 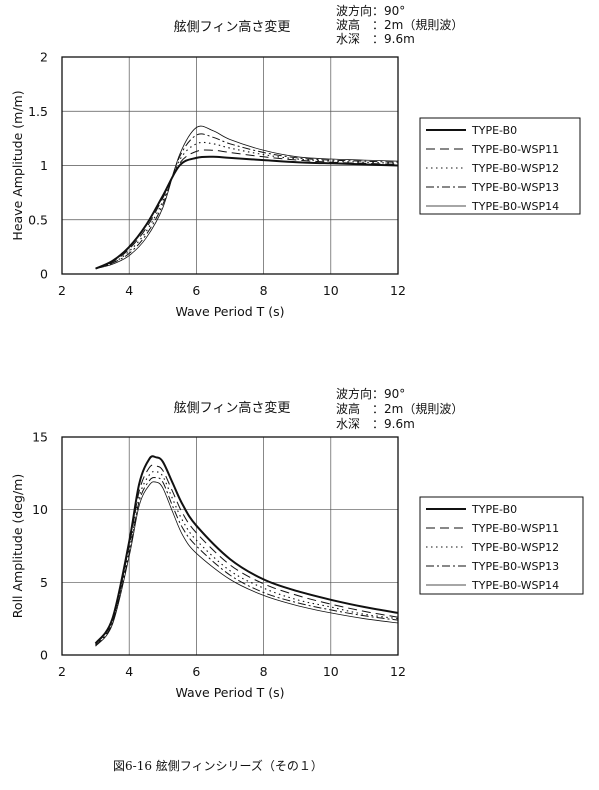 What do you see at coordinates (44, 57) in the screenshot?
I see `y-tick-label: 2` at bounding box center [44, 57].